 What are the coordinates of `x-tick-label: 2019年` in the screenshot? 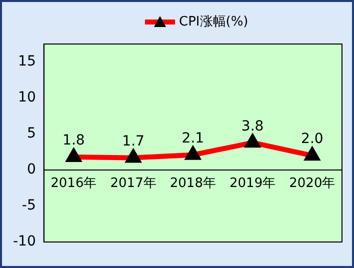 It's located at (253, 184).